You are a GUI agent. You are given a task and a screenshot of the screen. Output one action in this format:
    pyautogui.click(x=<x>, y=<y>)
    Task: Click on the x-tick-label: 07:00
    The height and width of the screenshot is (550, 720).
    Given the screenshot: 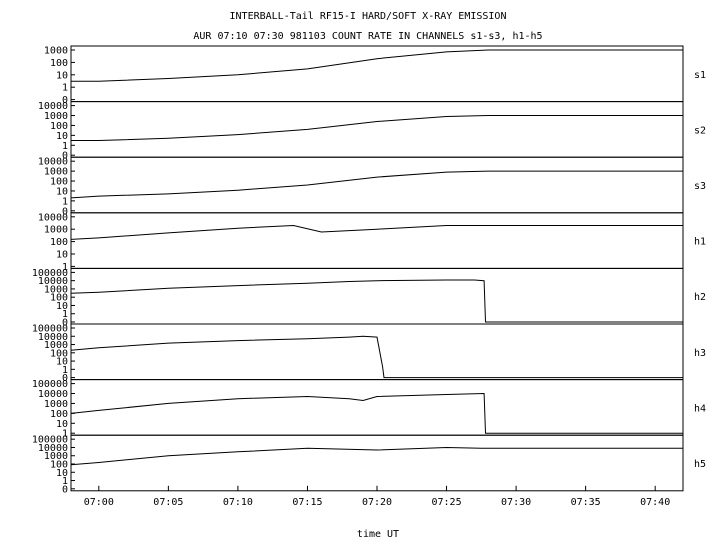 What is the action you would take?
    pyautogui.click(x=99, y=502)
    